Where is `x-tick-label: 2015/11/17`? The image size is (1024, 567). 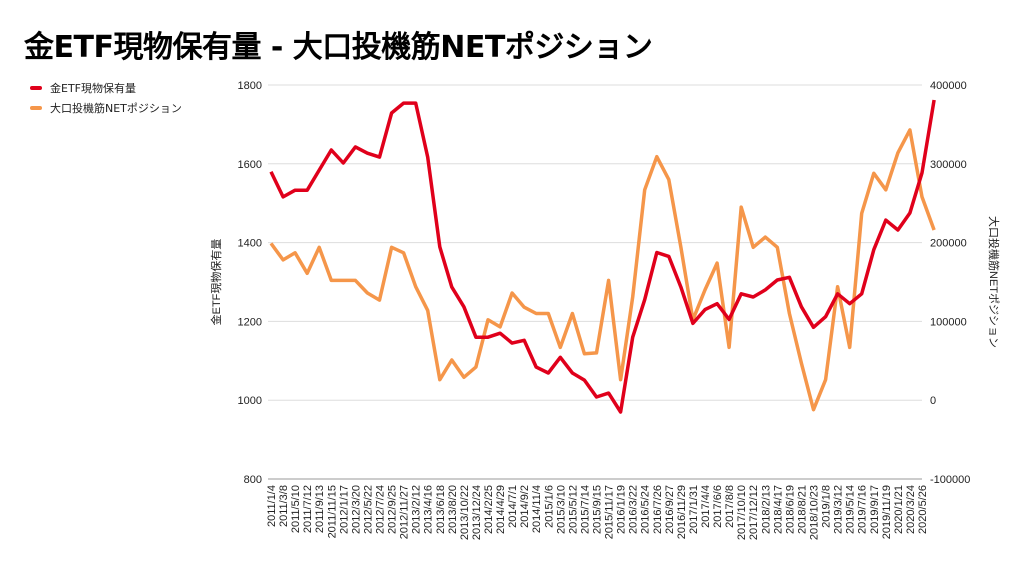 x-tick-label: 2015/11/17 is located at coordinates (610, 512).